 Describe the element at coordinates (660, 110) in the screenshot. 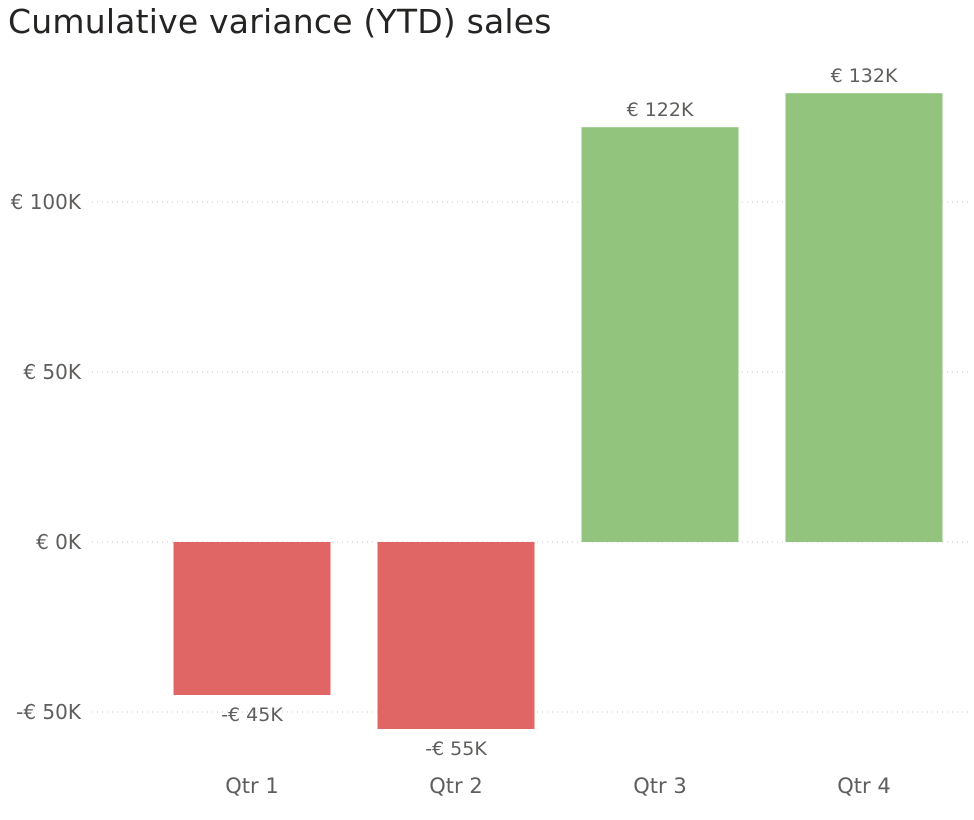

I see `data-label: € 122K` at that location.